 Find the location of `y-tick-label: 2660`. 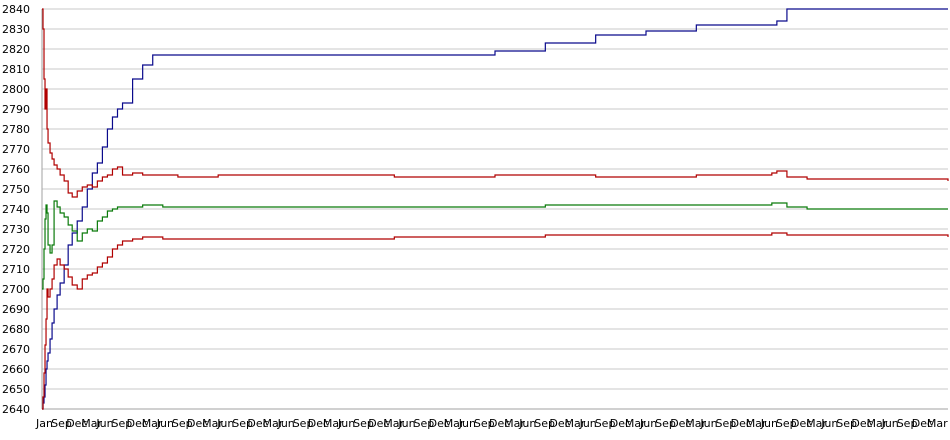

y-tick-label: 2660 is located at coordinates (16, 369).